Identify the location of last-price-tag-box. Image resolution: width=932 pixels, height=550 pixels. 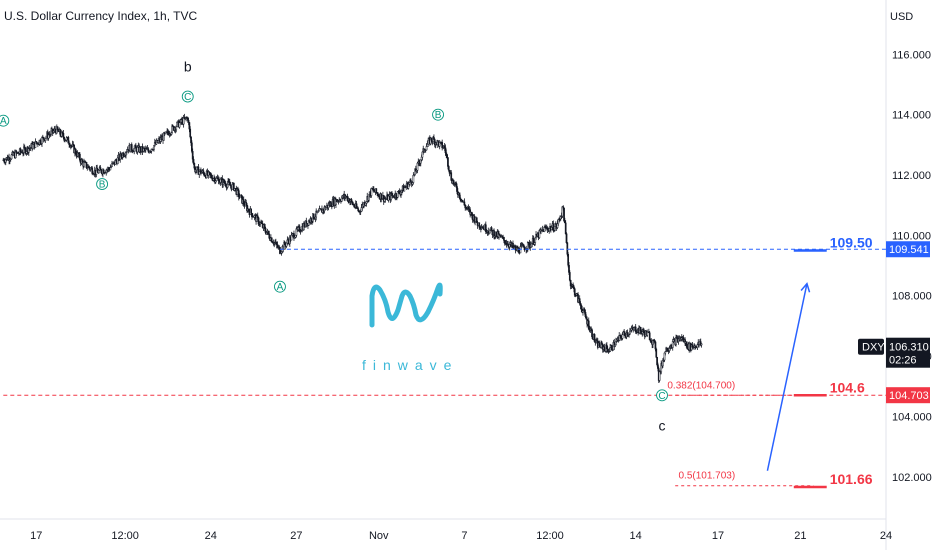
(908, 352).